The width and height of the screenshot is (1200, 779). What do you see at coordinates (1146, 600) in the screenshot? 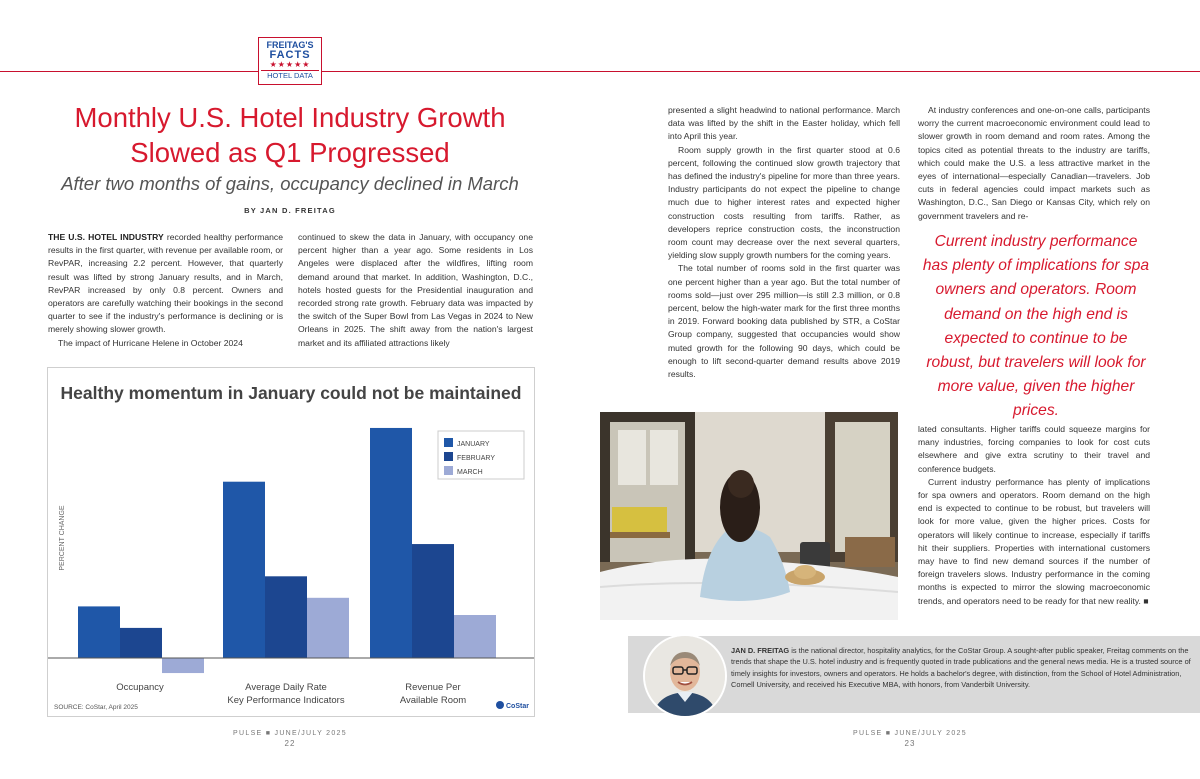
I see `end-mark: ■` at bounding box center [1146, 600].